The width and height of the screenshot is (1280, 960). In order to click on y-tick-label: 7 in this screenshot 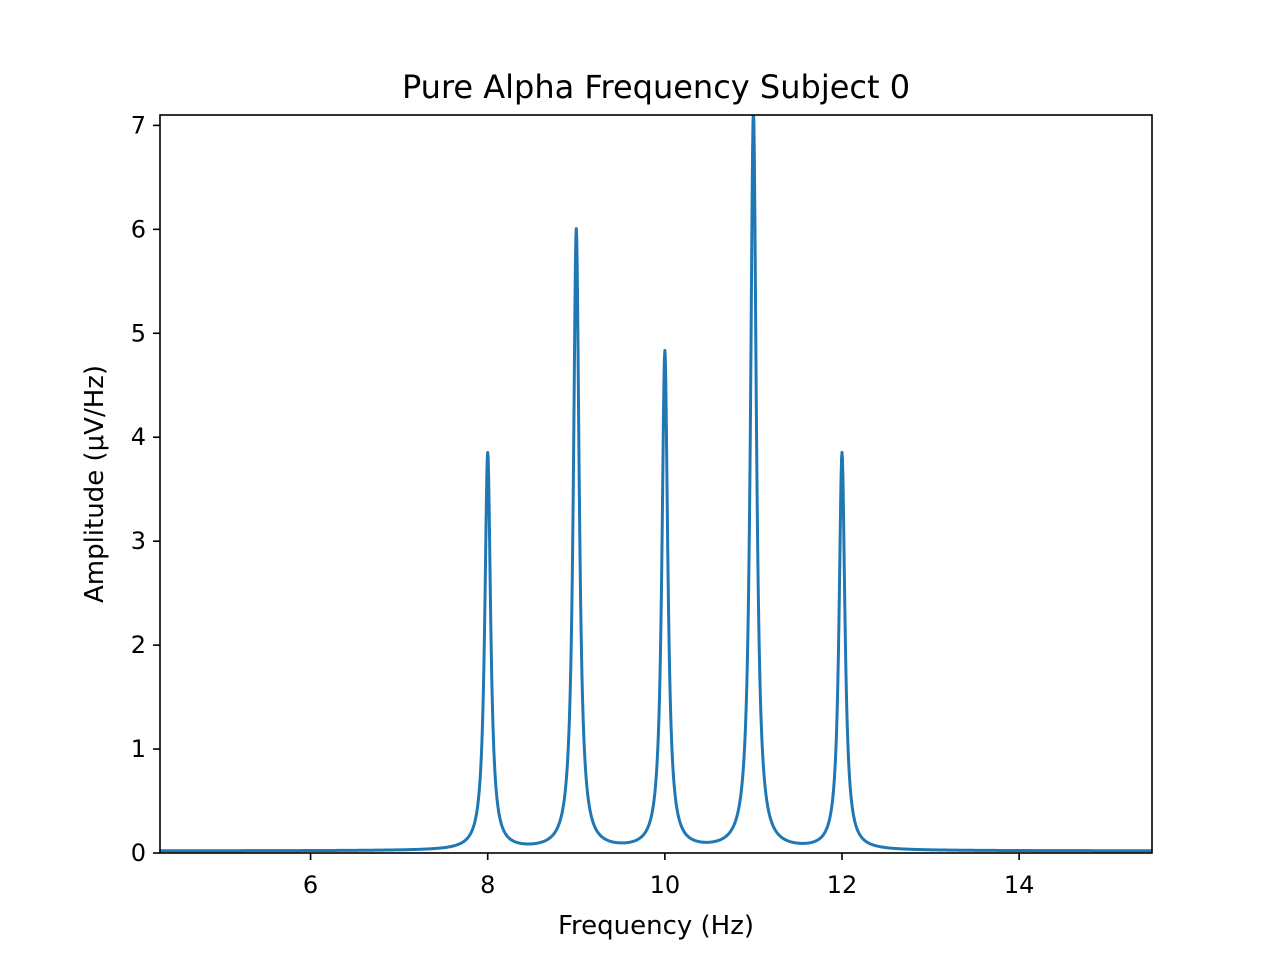, I will do `click(138, 125)`.